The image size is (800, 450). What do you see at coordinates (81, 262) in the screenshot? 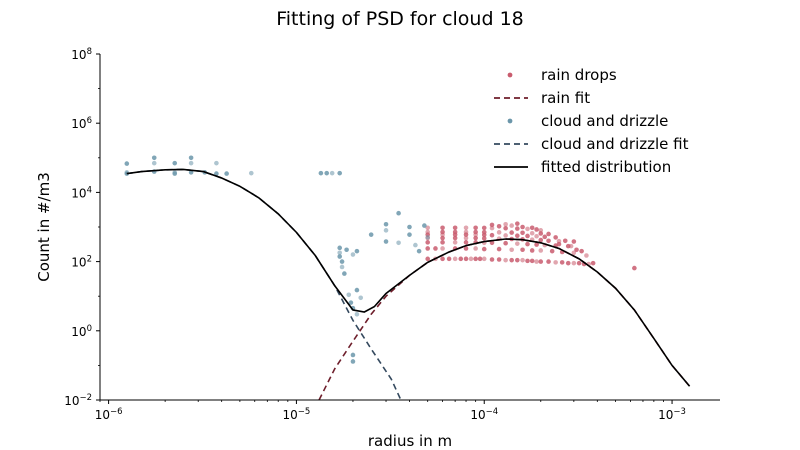
I see `y-tick-label: 10²` at bounding box center [81, 262].